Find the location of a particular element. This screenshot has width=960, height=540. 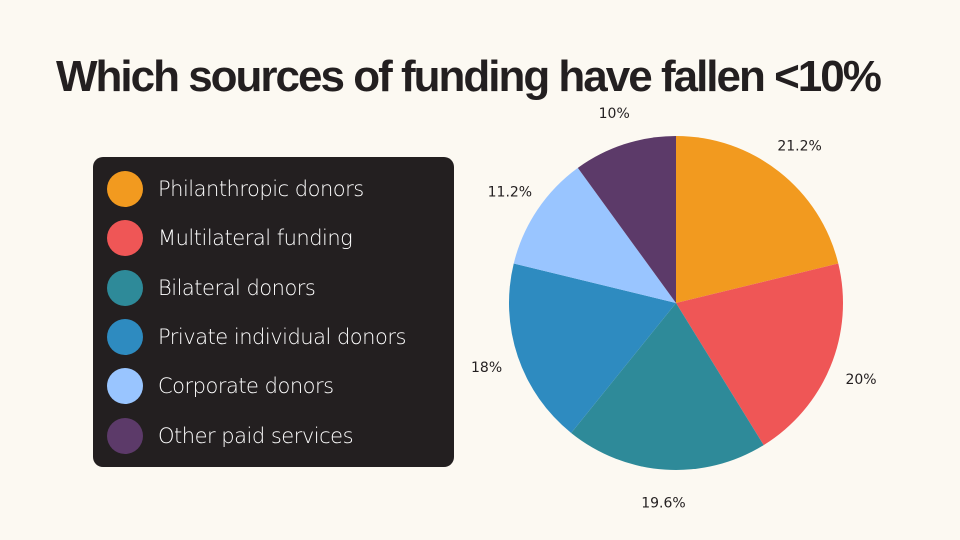

legend-item: Private individual donors is located at coordinates (256, 336).